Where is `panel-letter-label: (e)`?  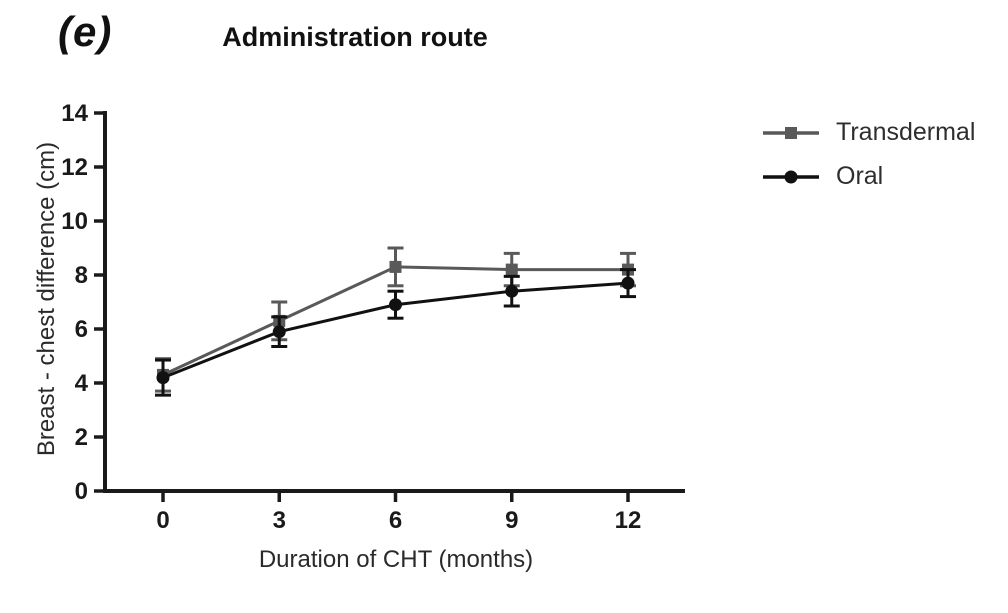 panel-letter-label: (e) is located at coordinates (85, 31).